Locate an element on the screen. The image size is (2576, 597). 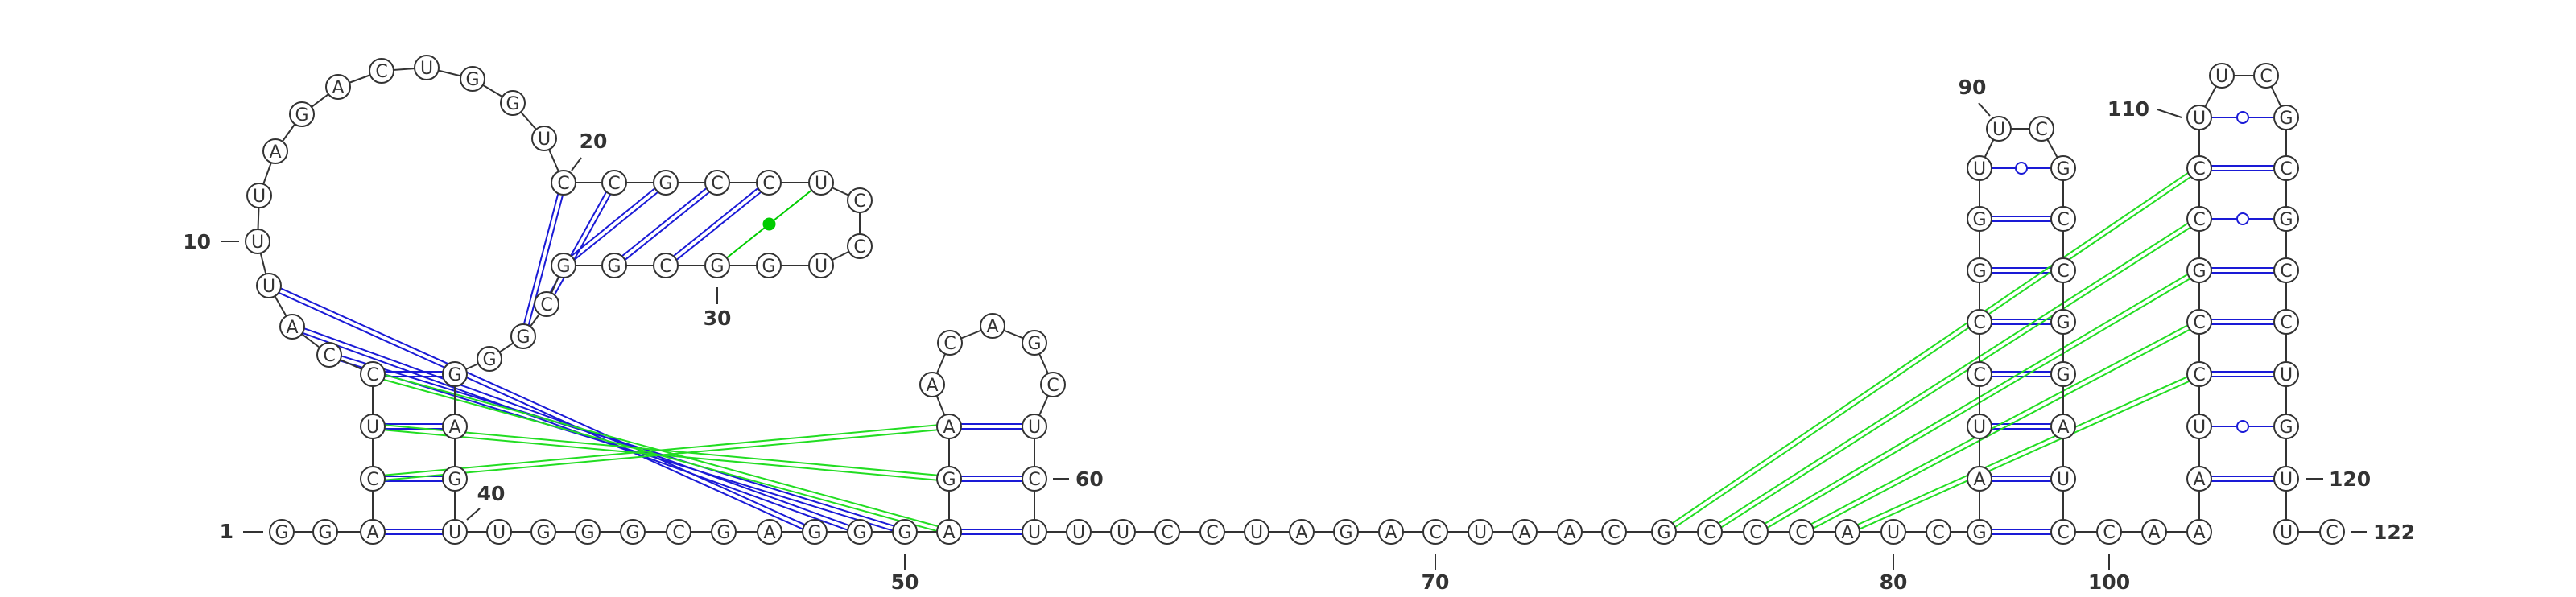
nucleotide-52: G is located at coordinates (949, 479).